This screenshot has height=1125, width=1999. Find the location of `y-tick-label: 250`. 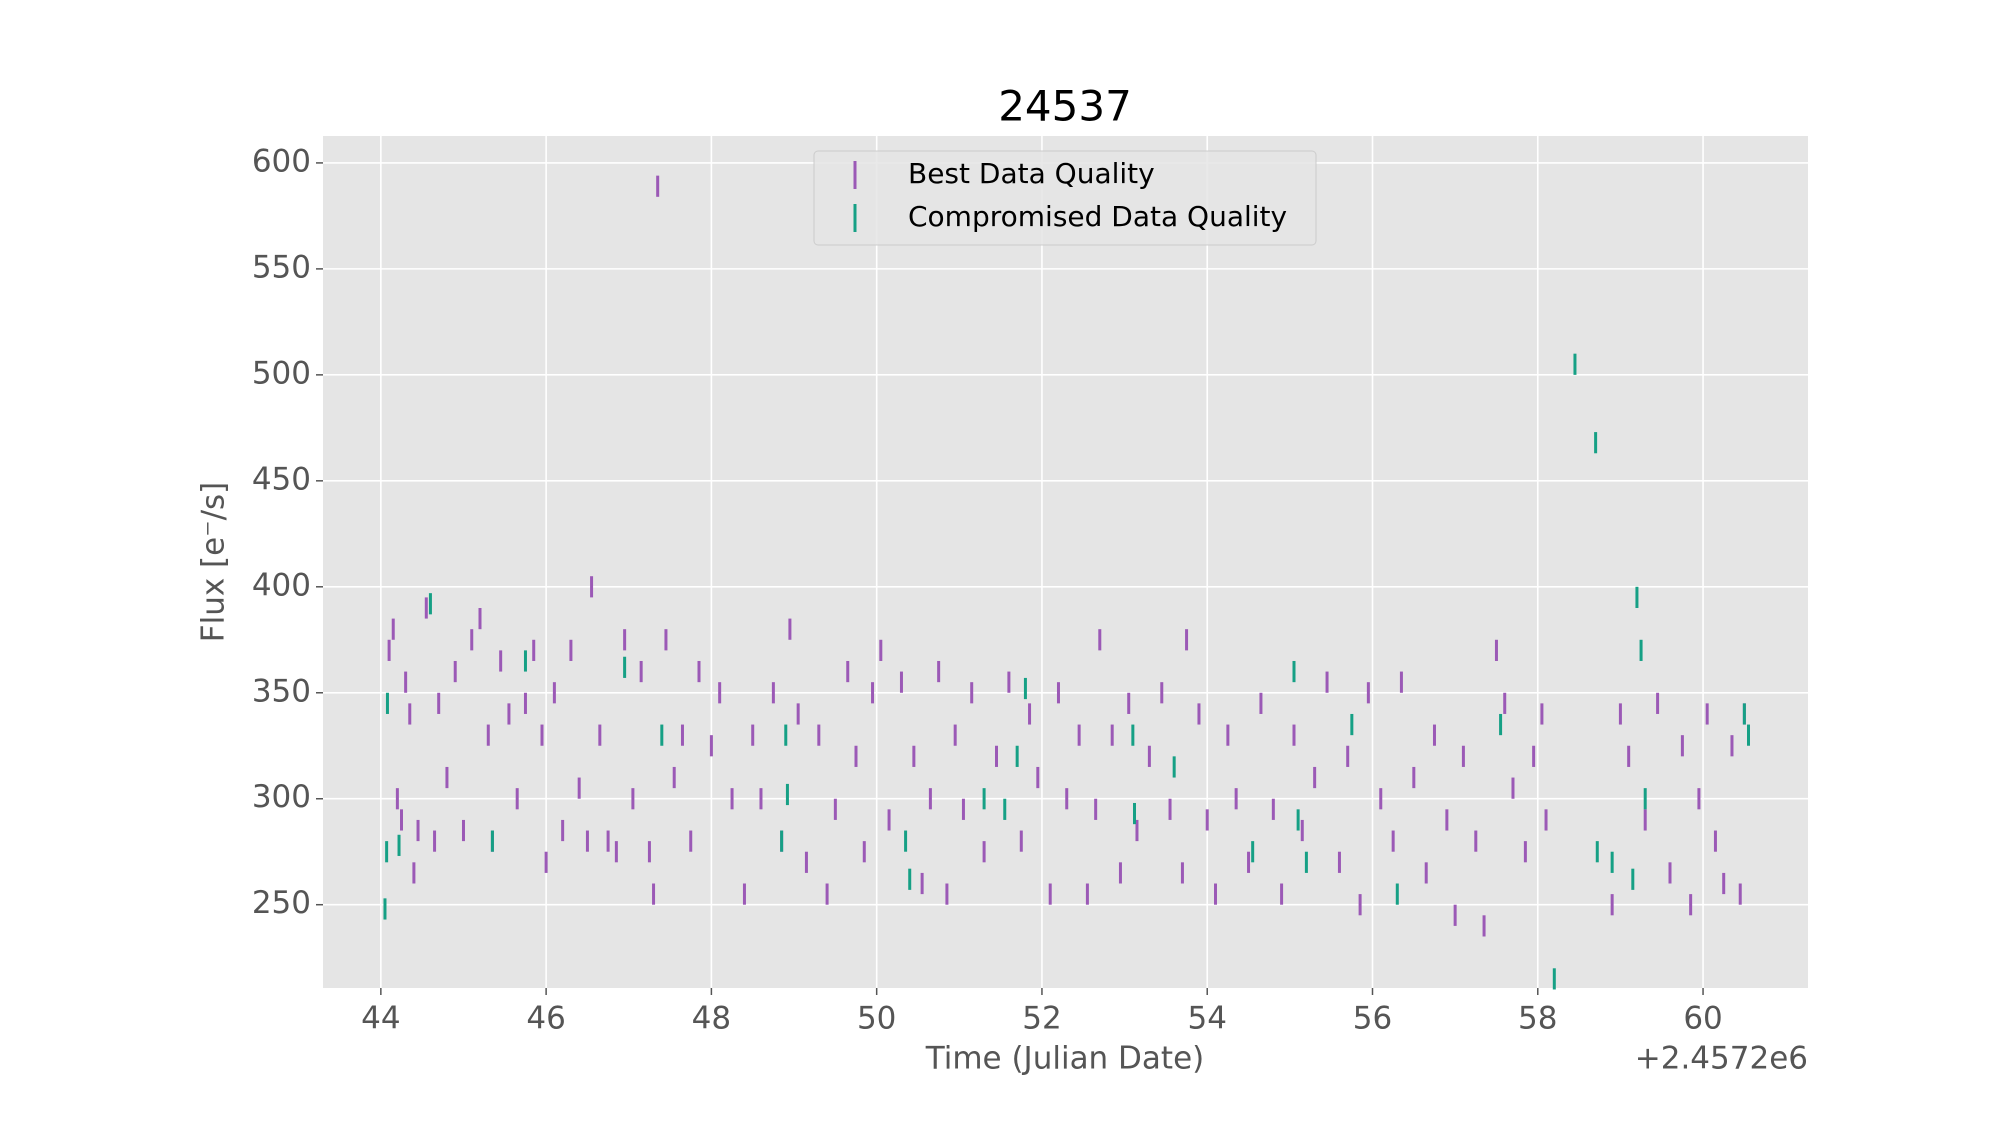

y-tick-label: 250 is located at coordinates (281, 903).